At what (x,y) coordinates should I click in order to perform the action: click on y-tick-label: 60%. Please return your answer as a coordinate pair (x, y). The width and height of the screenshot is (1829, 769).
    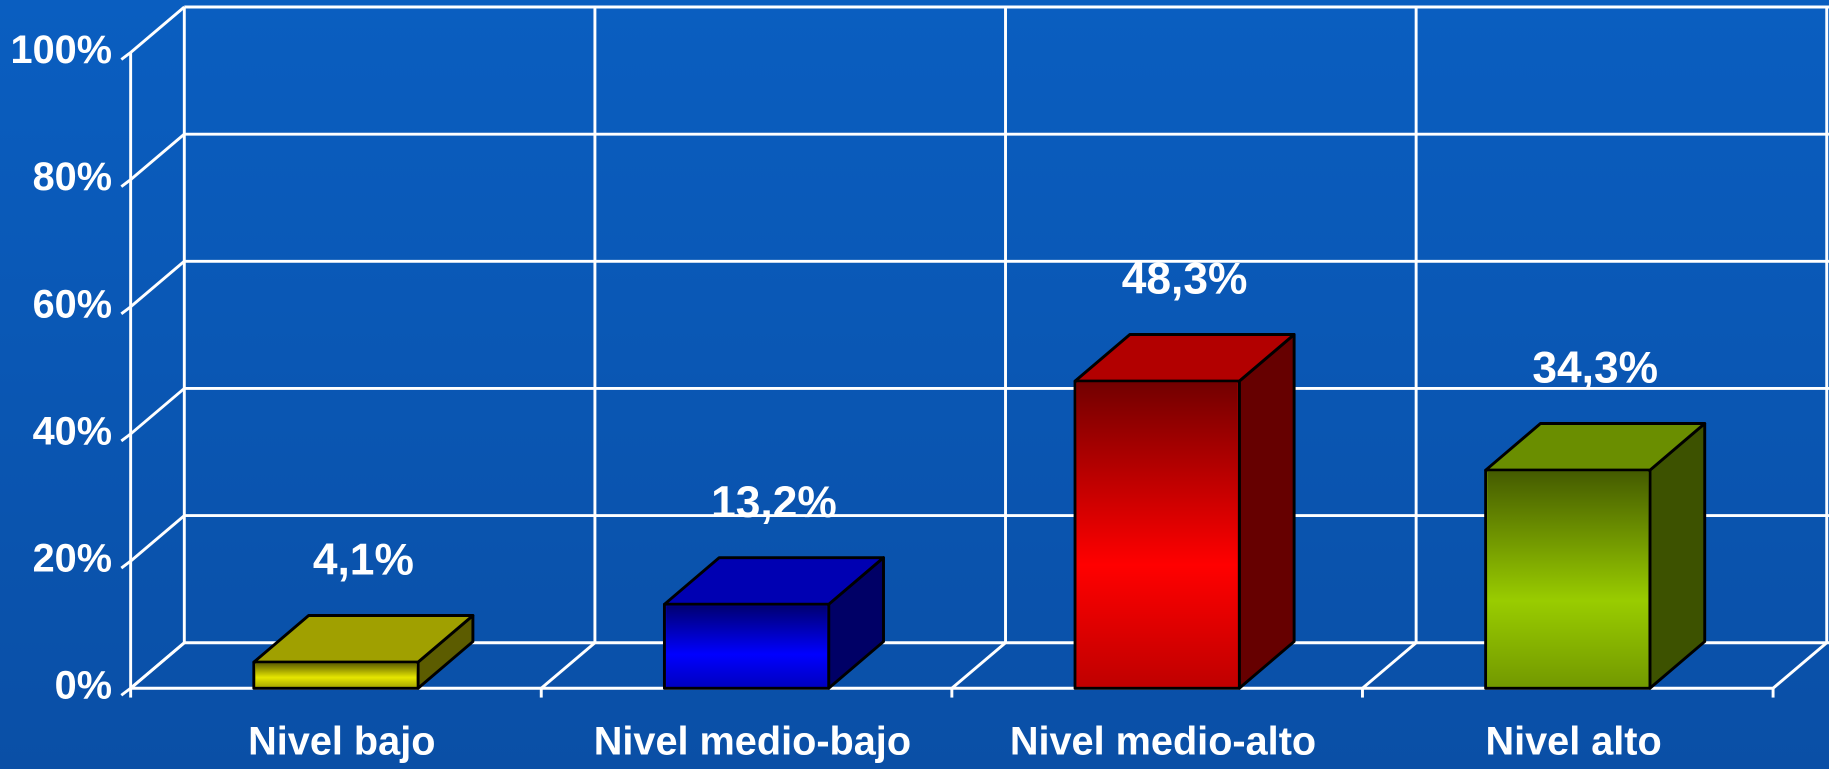
    Looking at the image, I should click on (72, 304).